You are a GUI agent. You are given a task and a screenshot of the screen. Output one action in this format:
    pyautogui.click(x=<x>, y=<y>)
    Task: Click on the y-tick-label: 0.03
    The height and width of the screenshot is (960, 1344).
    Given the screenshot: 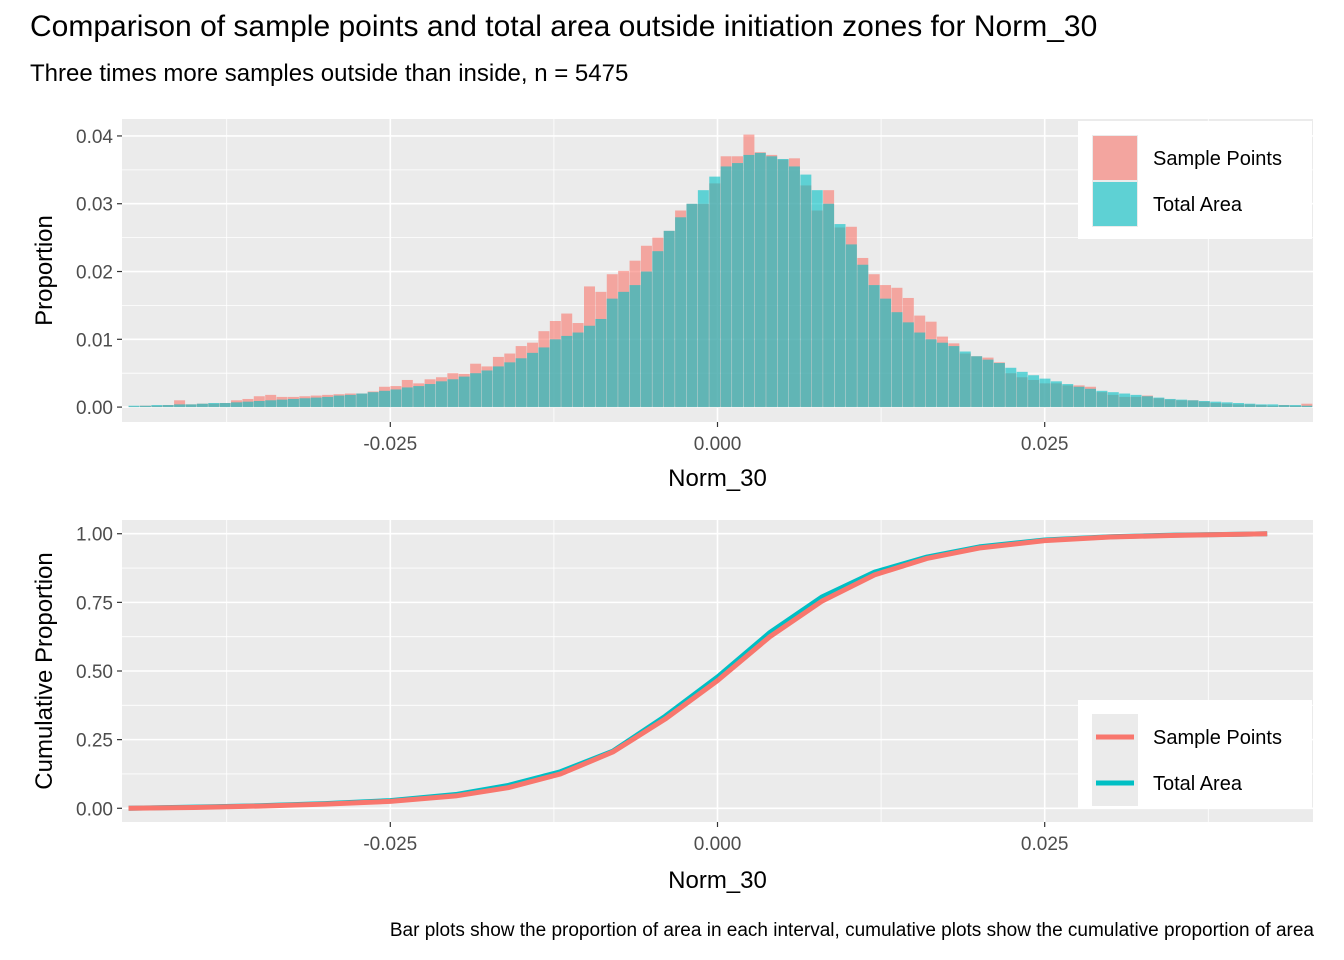 What is the action you would take?
    pyautogui.click(x=94, y=205)
    